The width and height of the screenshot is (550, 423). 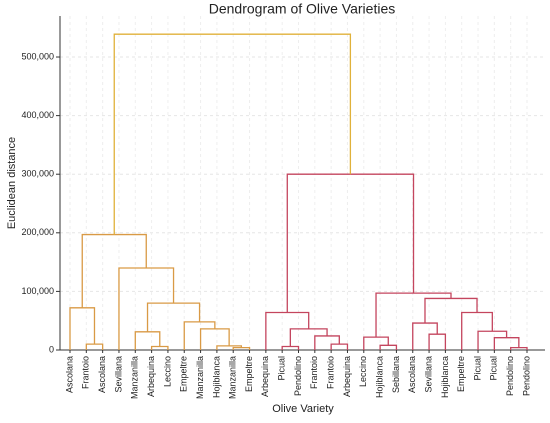 What do you see at coordinates (396, 374) in the screenshot?
I see `leaf-label: Sebillana` at bounding box center [396, 374].